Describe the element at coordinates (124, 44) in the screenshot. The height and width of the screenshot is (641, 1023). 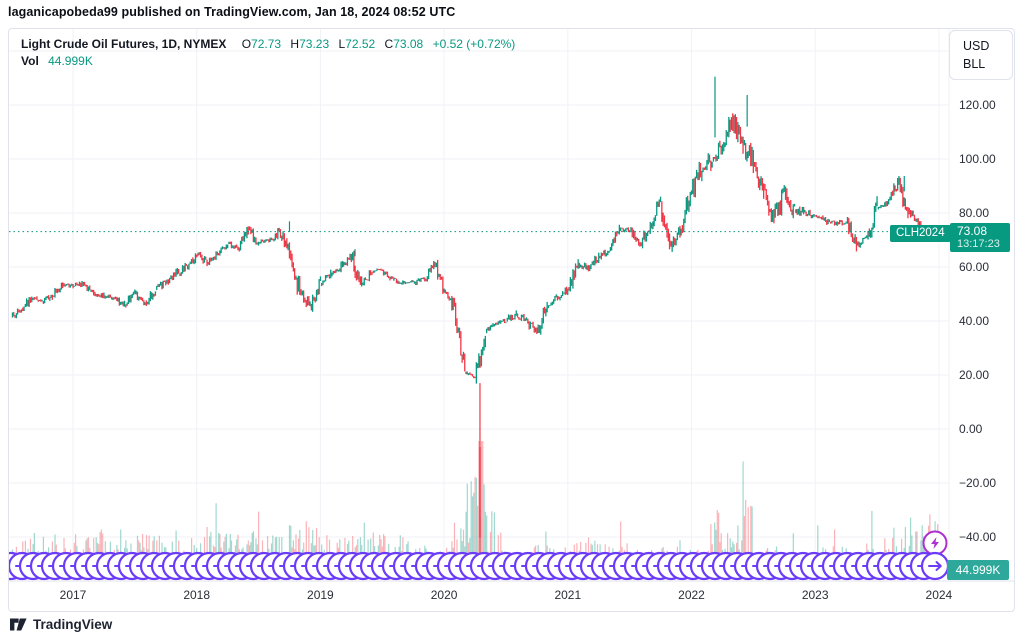
I see `symbol-title: Light Crude Oil Futures, 1D, NYMEX` at that location.